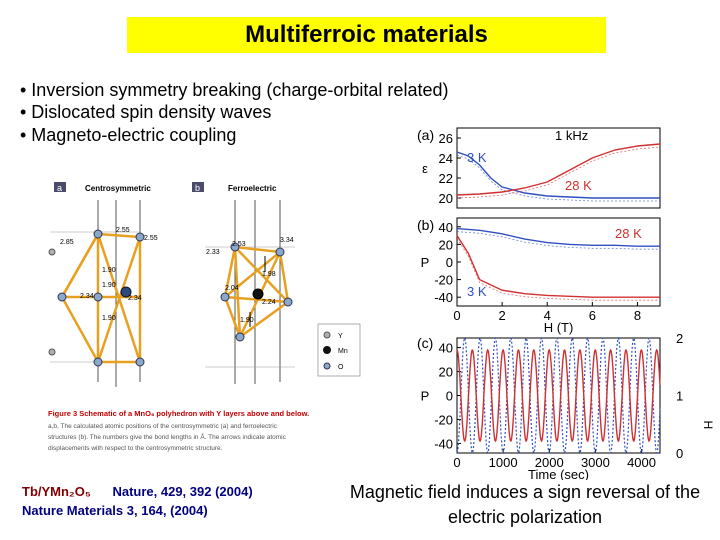  I want to click on series-field, so click(558, 395).